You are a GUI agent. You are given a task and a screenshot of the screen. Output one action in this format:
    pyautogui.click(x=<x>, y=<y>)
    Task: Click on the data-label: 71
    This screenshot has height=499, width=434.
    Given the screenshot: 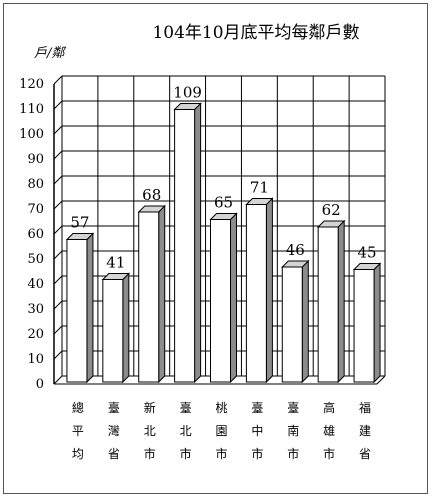 What is the action you would take?
    pyautogui.click(x=259, y=188)
    